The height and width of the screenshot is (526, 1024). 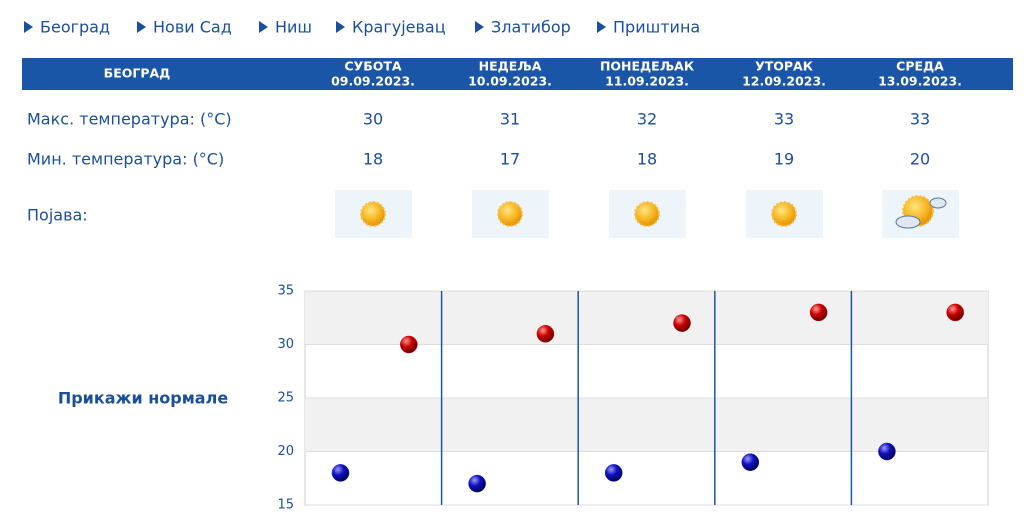 What do you see at coordinates (285, 505) in the screenshot?
I see `y-tick-label: 15` at bounding box center [285, 505].